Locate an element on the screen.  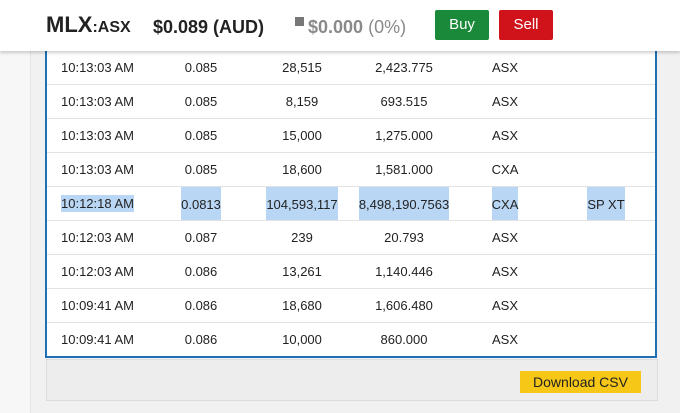
ticker-code: MLX is located at coordinates (69, 24).